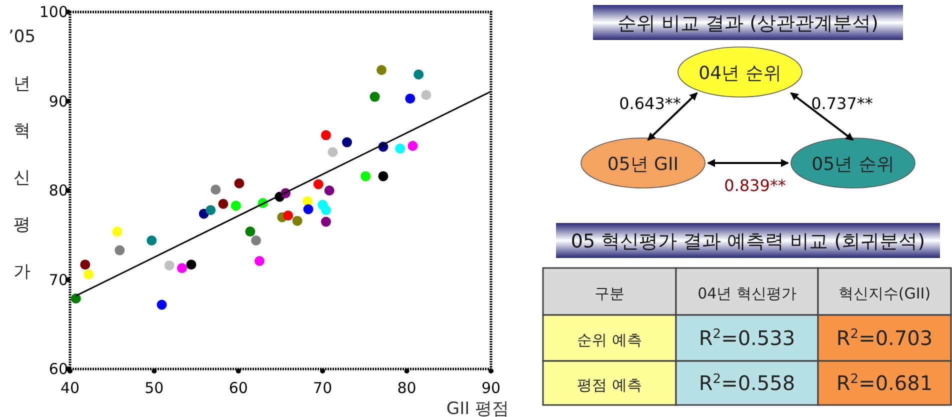 This screenshot has width=952, height=417. I want to click on text: 05 혁신평가 결과 예측력 비교 (회귀분석), so click(748, 241).